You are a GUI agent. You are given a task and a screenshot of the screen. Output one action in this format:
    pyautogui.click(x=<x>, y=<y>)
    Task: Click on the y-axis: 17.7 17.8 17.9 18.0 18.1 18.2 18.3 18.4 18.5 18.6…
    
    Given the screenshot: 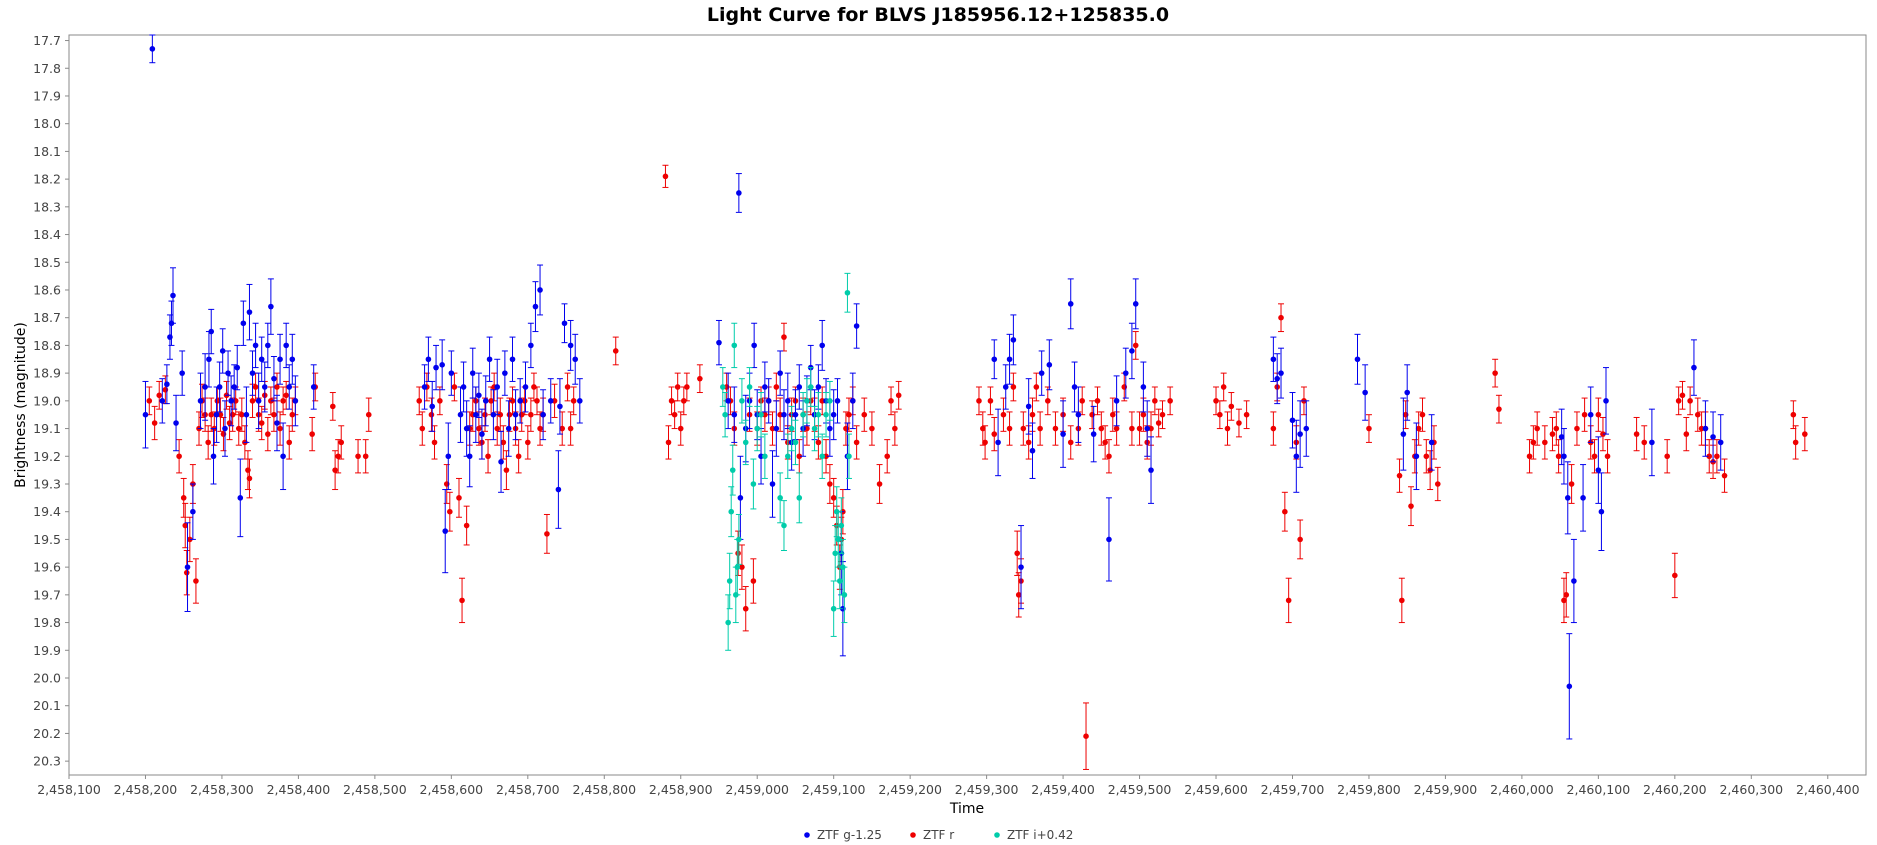 What is the action you would take?
    pyautogui.click(x=51, y=401)
    